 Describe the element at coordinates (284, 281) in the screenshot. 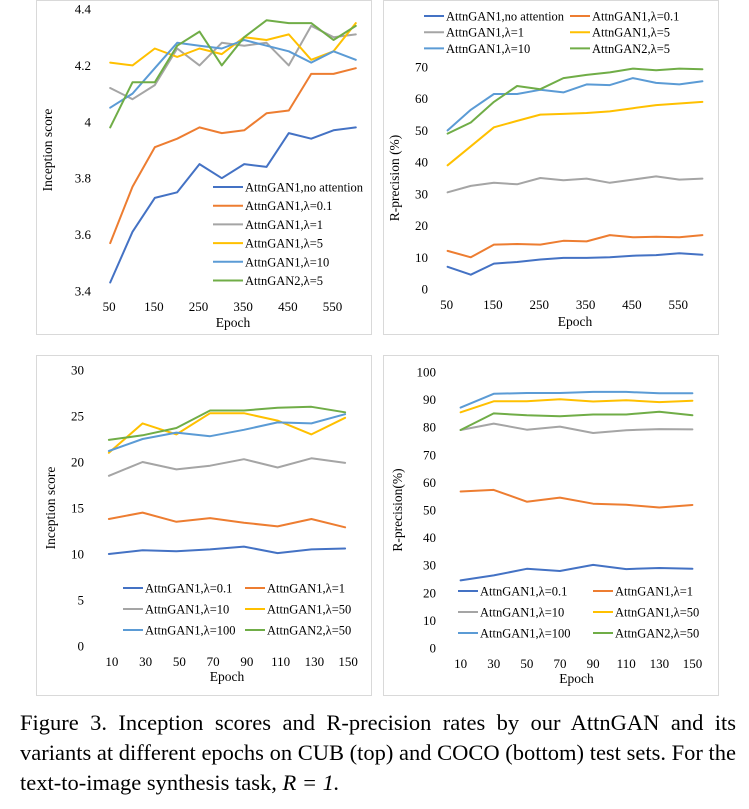

I see `legend-label: AttnGAN2,λ=5` at that location.